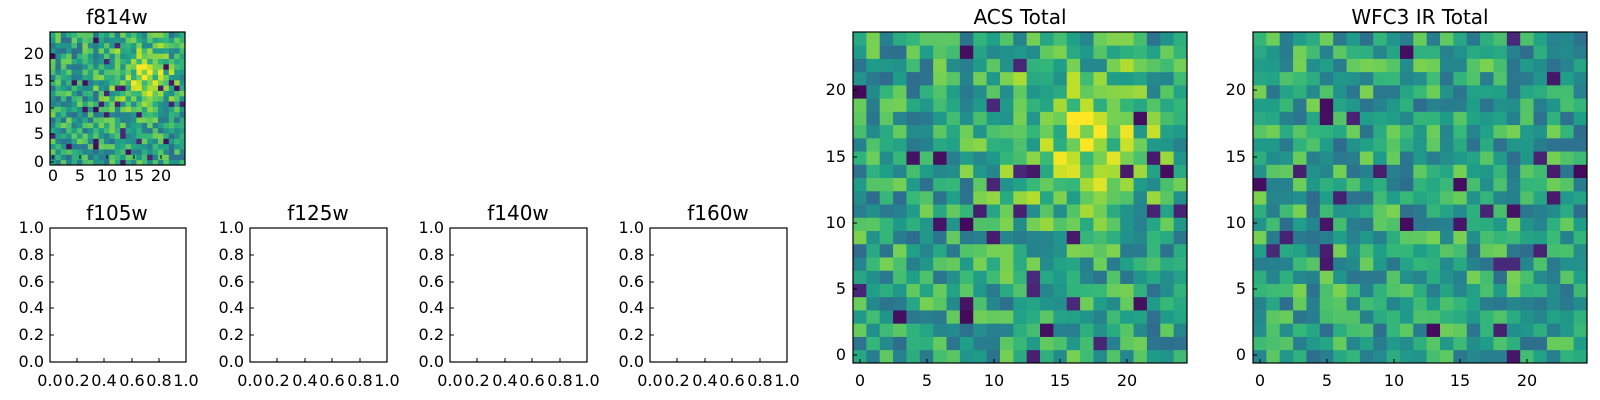 The image size is (1600, 400). Describe the element at coordinates (631, 307) in the screenshot. I see `y-tick-label: 0.4` at that location.